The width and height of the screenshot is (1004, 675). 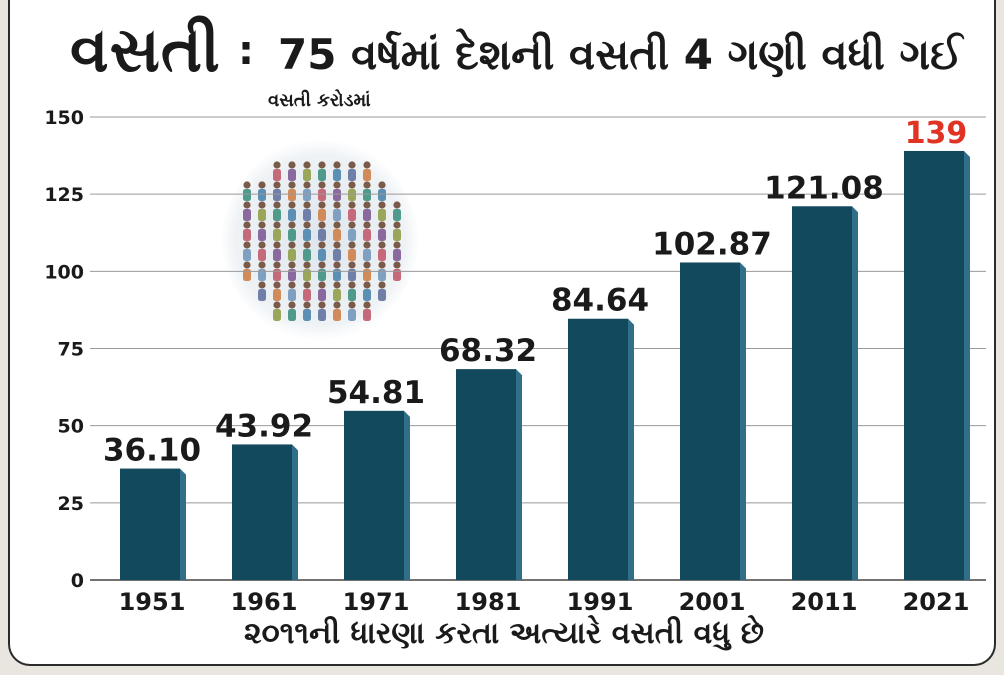 I want to click on data-label: 121.08, so click(x=824, y=188).